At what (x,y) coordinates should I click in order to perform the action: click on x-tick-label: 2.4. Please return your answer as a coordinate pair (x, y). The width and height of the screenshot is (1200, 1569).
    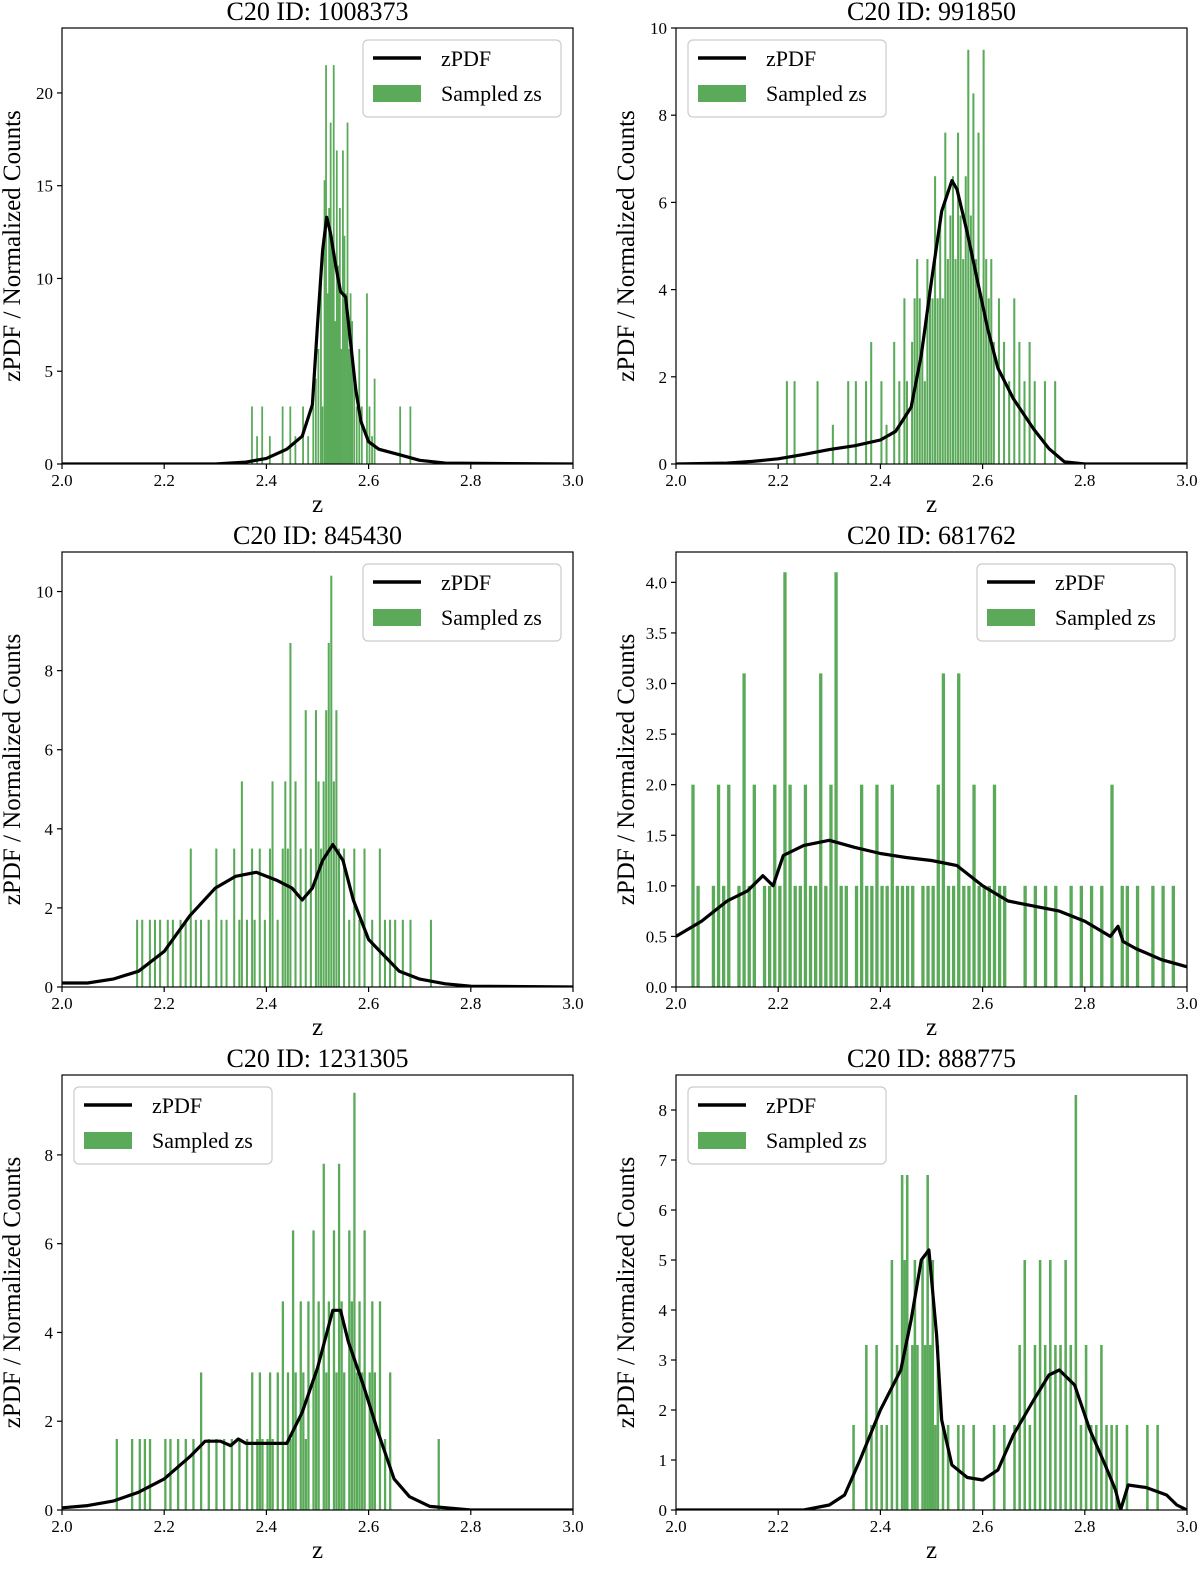
    Looking at the image, I should click on (881, 480).